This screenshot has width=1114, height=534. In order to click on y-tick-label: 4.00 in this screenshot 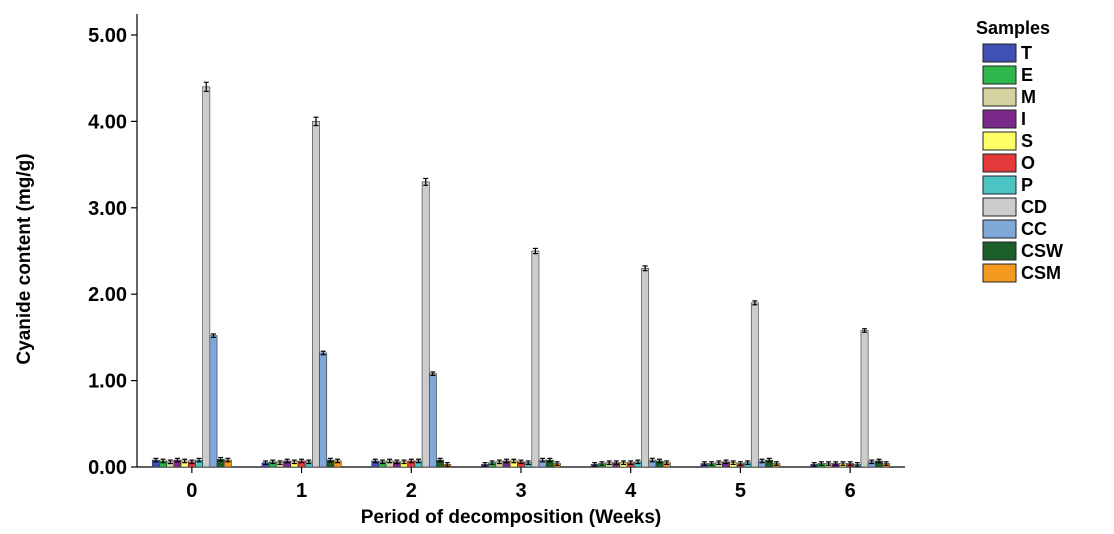, I will do `click(107, 122)`.